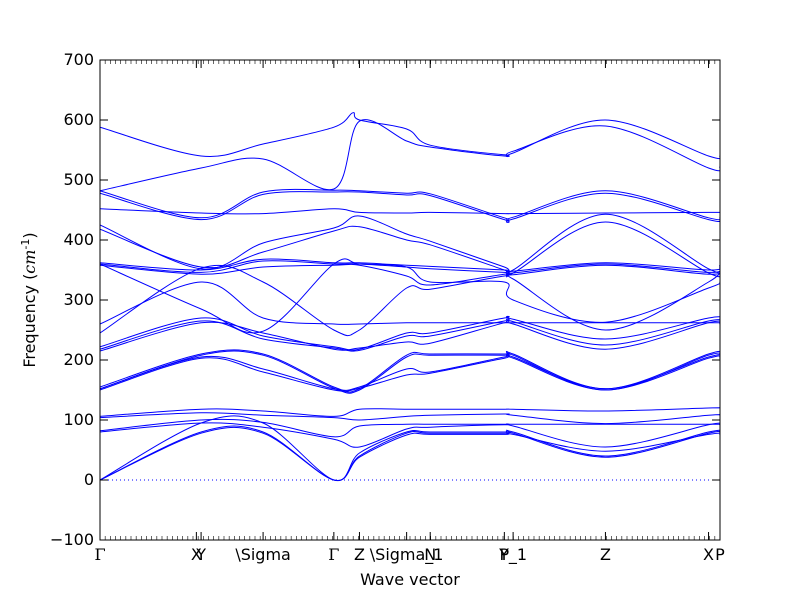 This screenshot has height=600, width=800. Describe the element at coordinates (200, 554) in the screenshot. I see `x-tick-label: Y` at that location.